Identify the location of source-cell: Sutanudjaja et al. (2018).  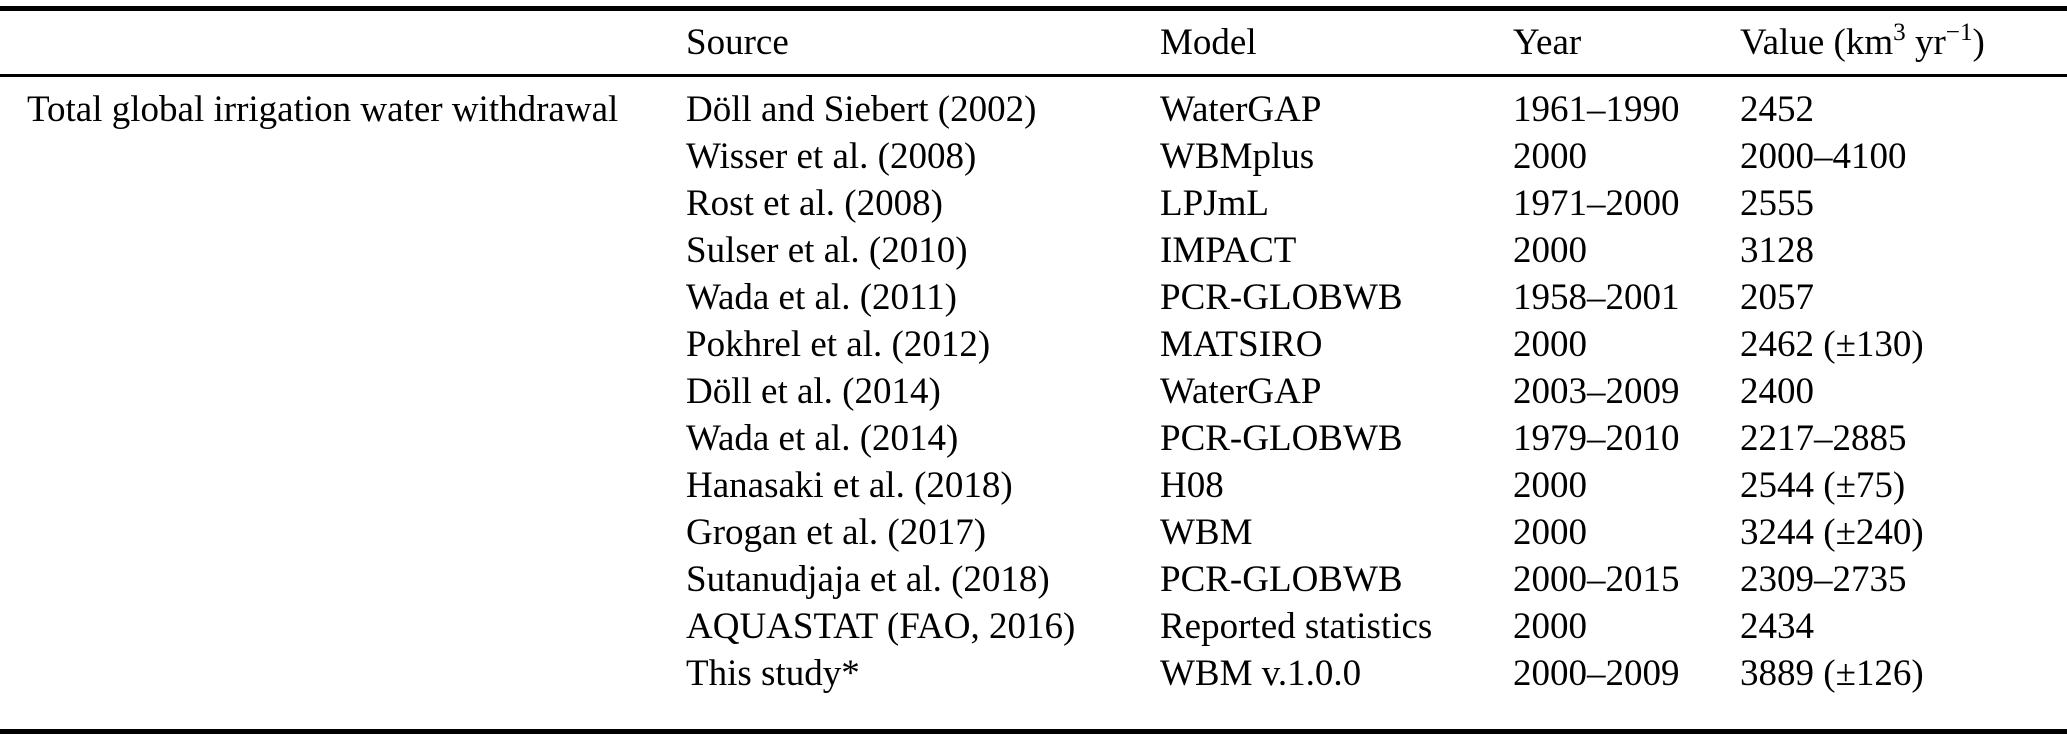
(868, 579).